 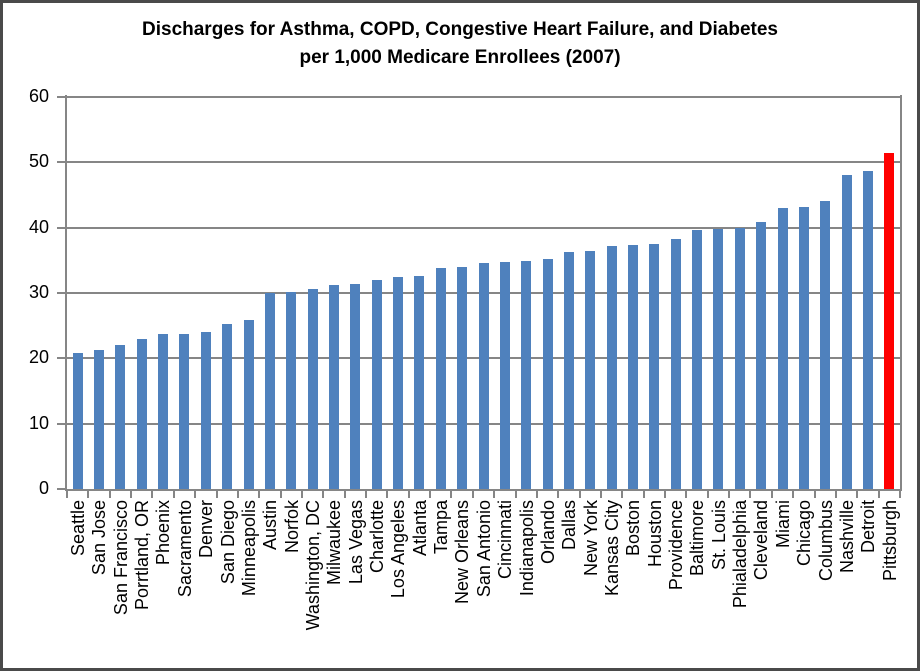 What do you see at coordinates (291, 527) in the screenshot?
I see `x-axis-label-norfok: Norfok` at bounding box center [291, 527].